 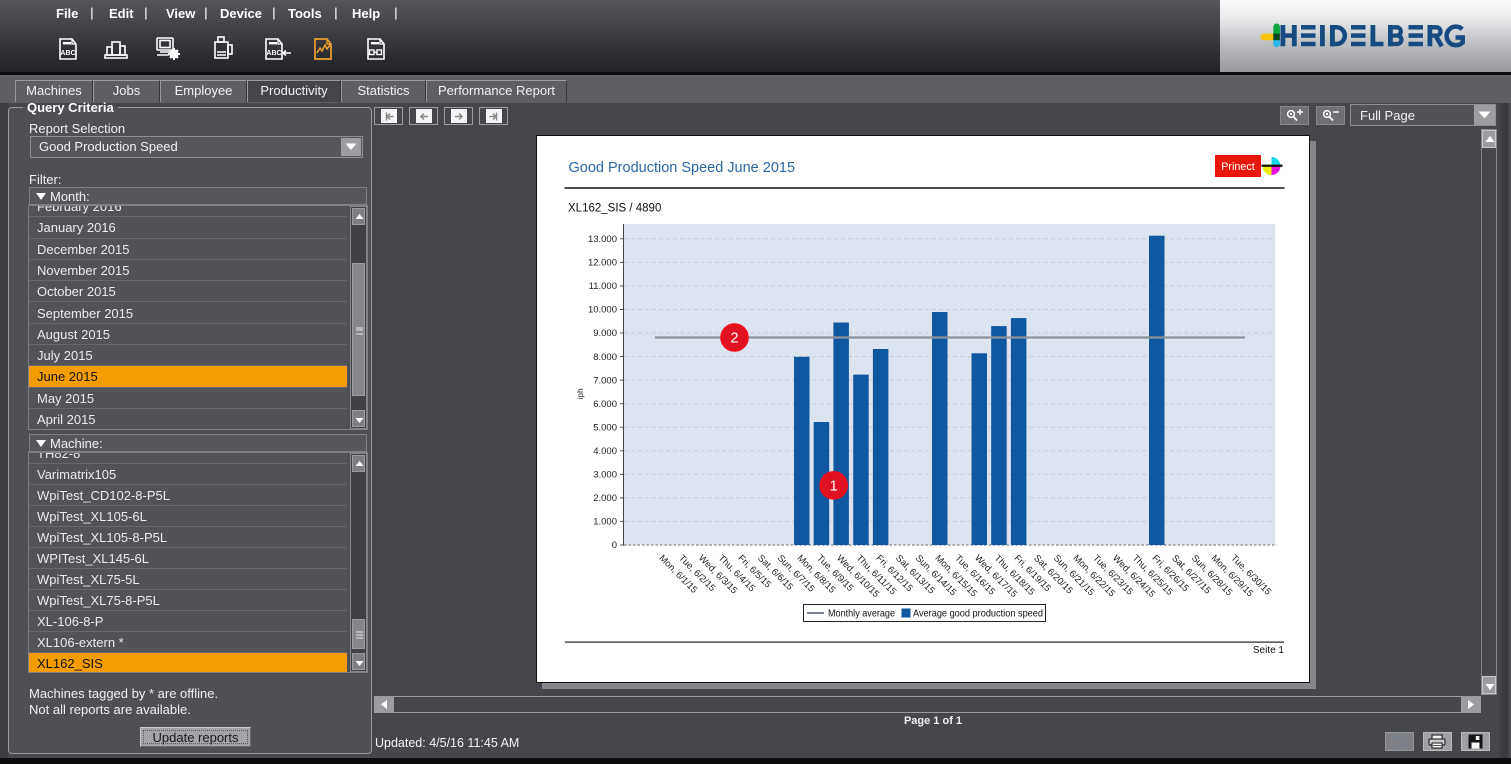 I want to click on svg-text: 5.000, so click(x=605, y=427).